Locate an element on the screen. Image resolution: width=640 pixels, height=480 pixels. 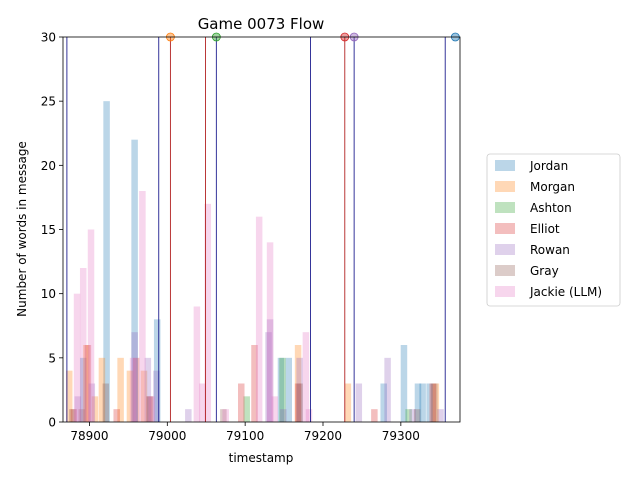
legend-label-3: Elliot is located at coordinates (545, 229).